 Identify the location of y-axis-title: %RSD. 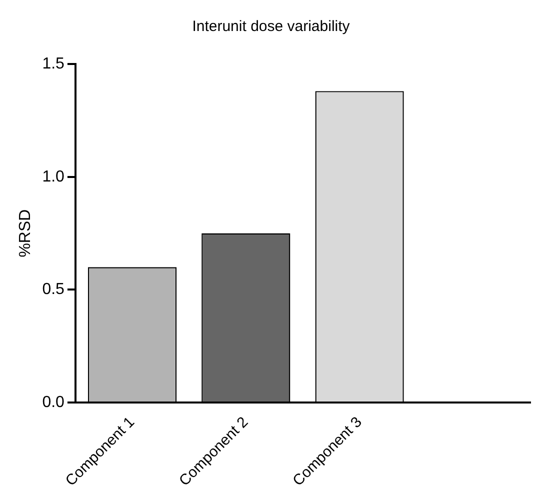
(25, 233).